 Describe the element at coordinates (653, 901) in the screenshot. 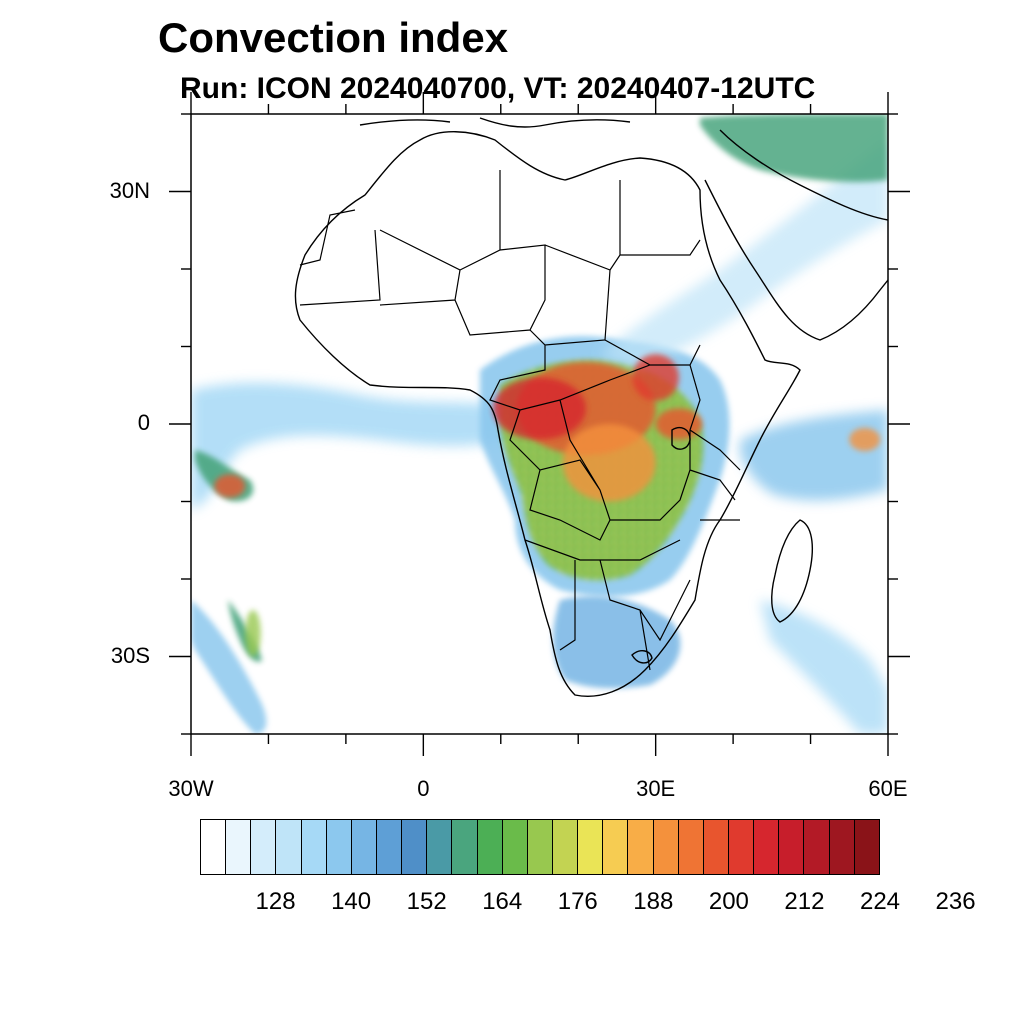

I see `colorbar-label: 188` at that location.